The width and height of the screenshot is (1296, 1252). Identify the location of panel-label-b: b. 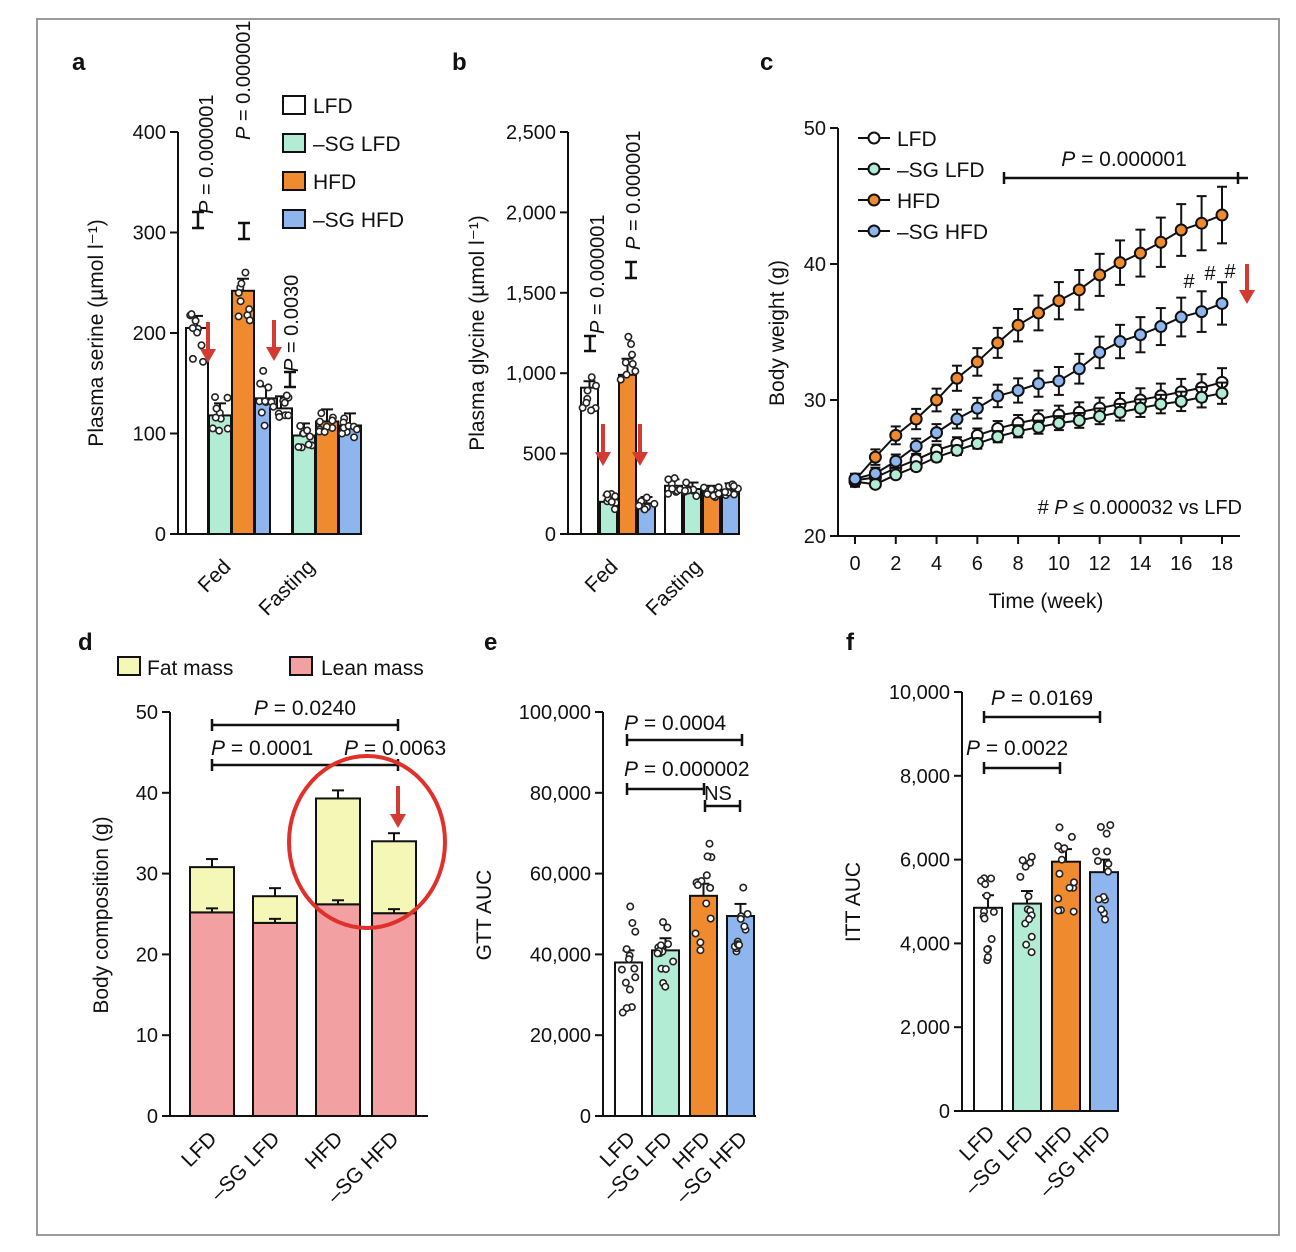
(459, 62).